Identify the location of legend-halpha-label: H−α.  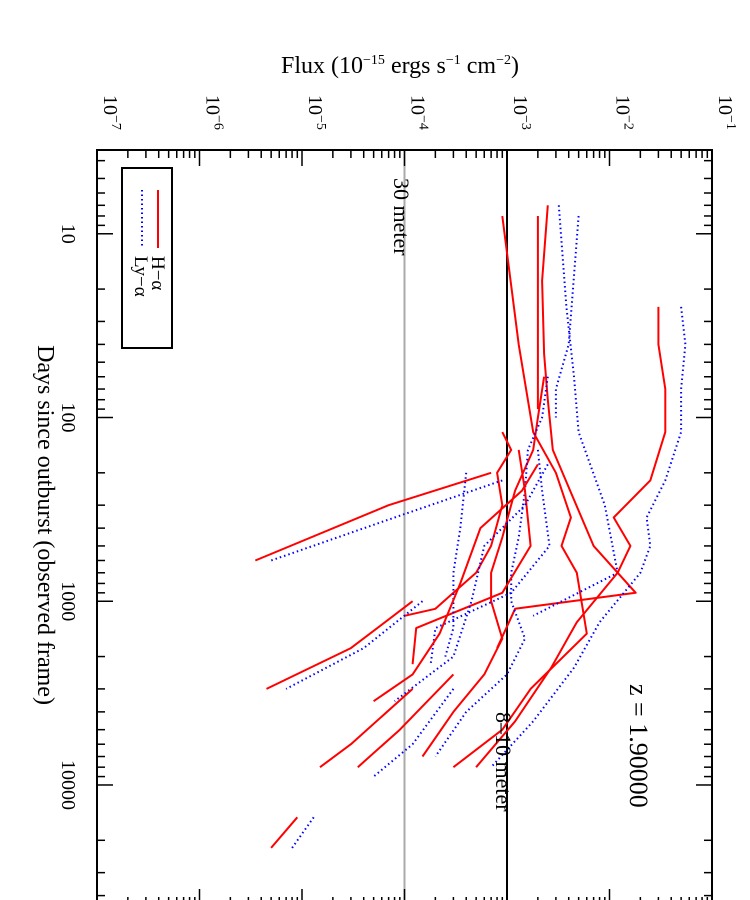
(157, 273).